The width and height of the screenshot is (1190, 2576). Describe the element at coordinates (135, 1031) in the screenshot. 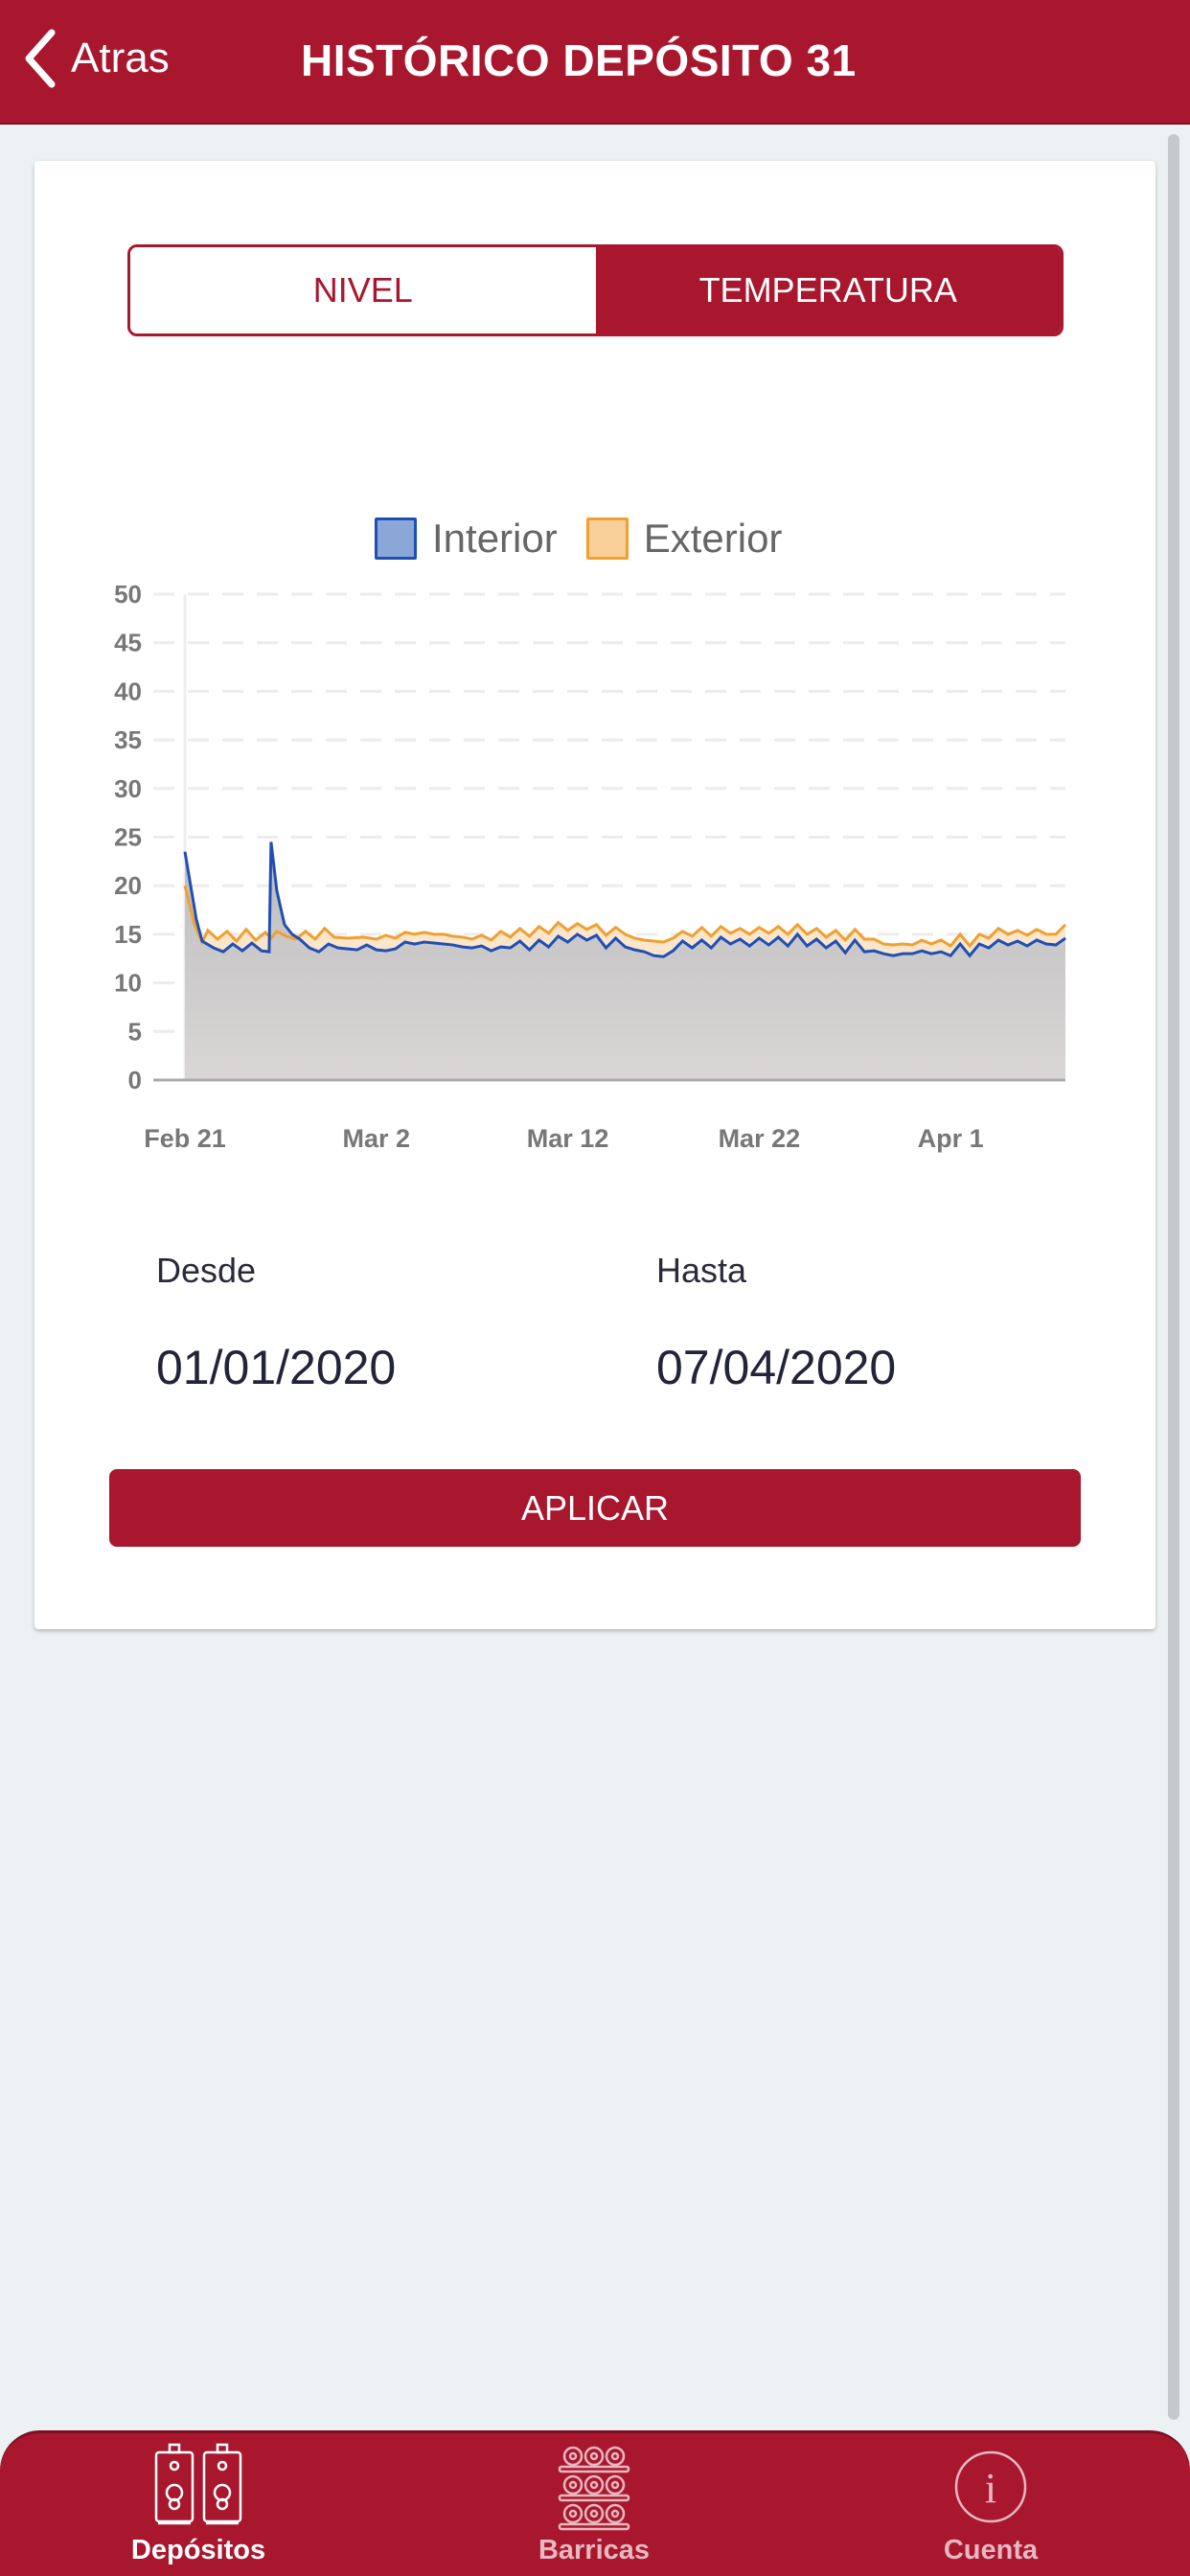

I see `y-tick-label: 5` at that location.